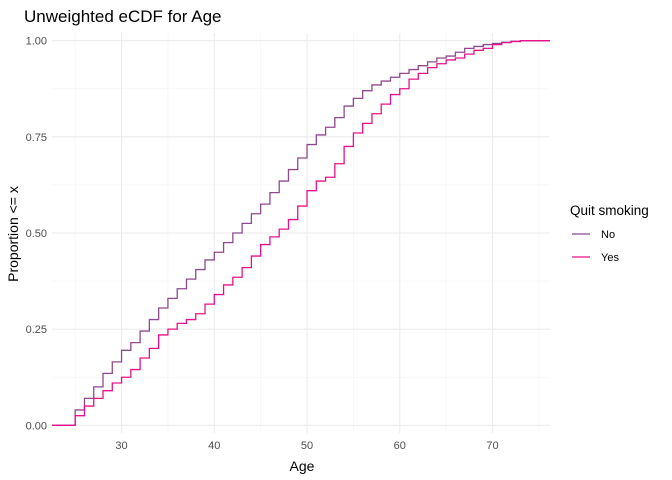 This screenshot has height=480, width=672. I want to click on y-axis-title: Proportion <= x, so click(13, 234).